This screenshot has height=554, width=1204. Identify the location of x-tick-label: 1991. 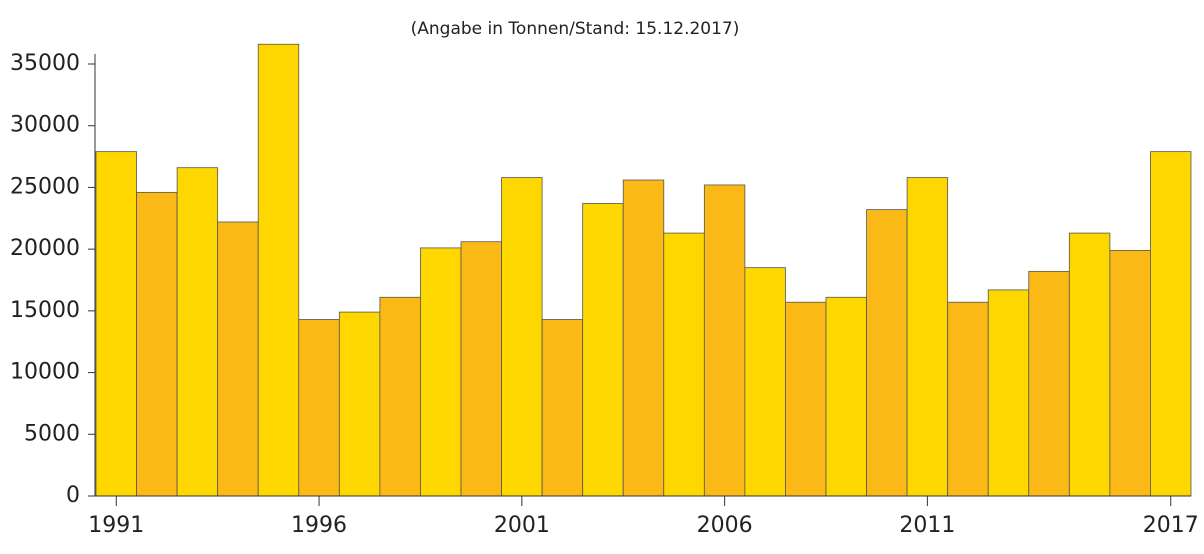
(116, 525).